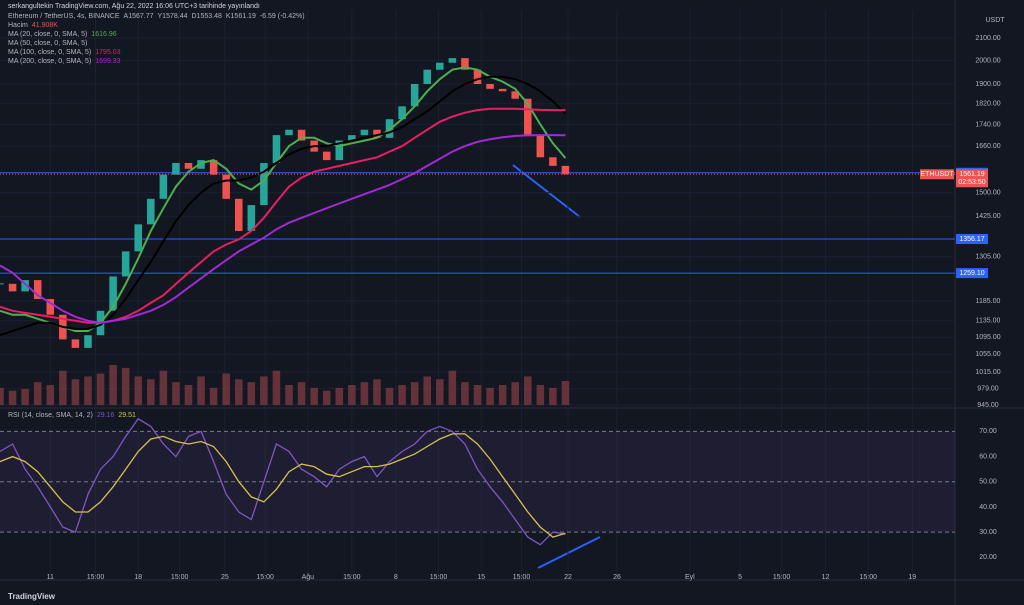 This screenshot has height=605, width=1024. What do you see at coordinates (48, 43) in the screenshot?
I see `legend-name: MA (50, close, 0, SMA, 5)` at bounding box center [48, 43].